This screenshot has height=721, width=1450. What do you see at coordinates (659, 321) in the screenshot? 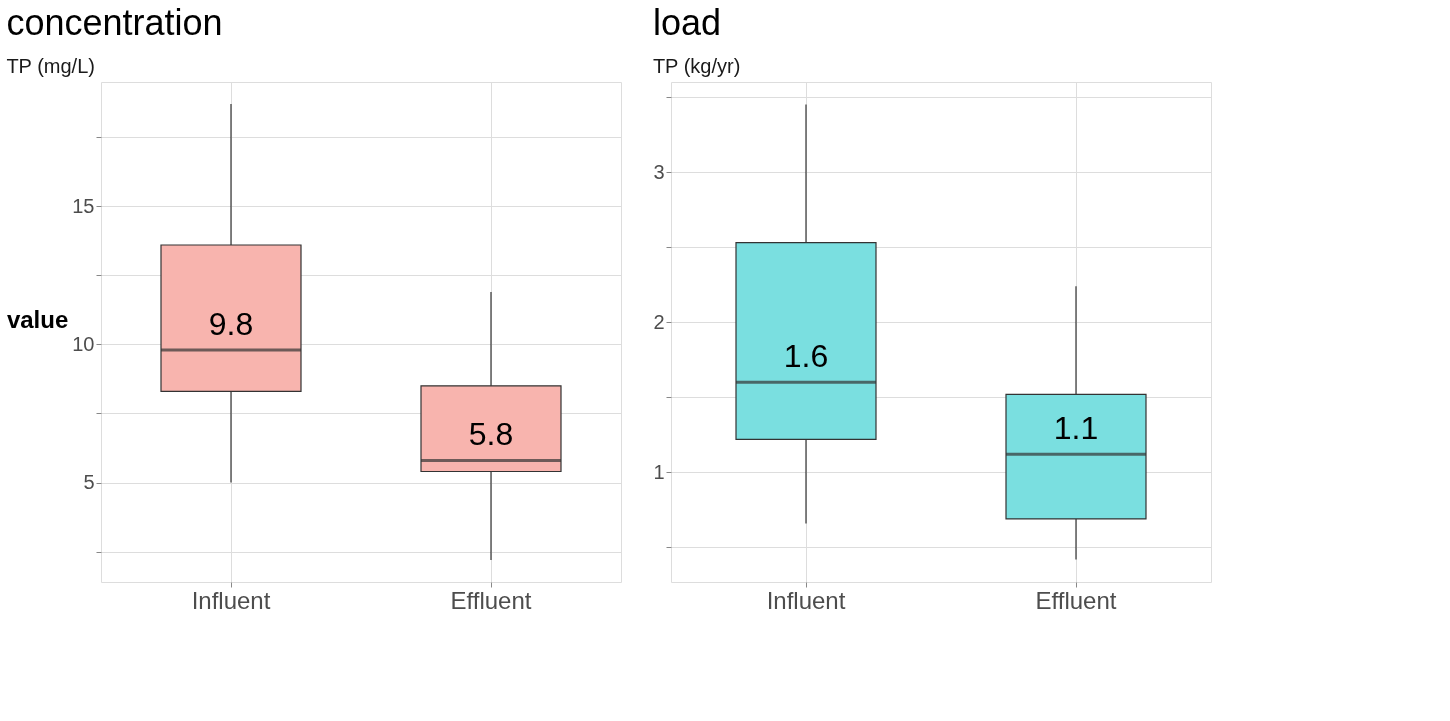
I see `y-tick-label: 2` at bounding box center [659, 321].